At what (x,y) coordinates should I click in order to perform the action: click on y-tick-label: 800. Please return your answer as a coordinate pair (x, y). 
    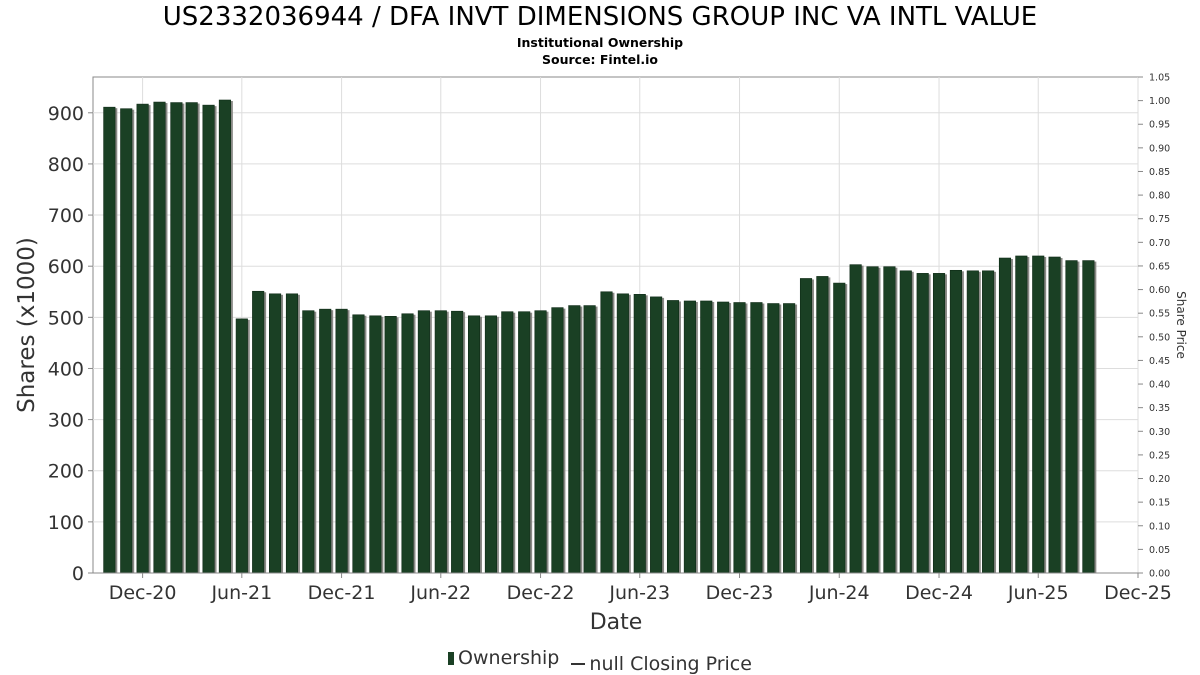
    Looking at the image, I should click on (66, 165).